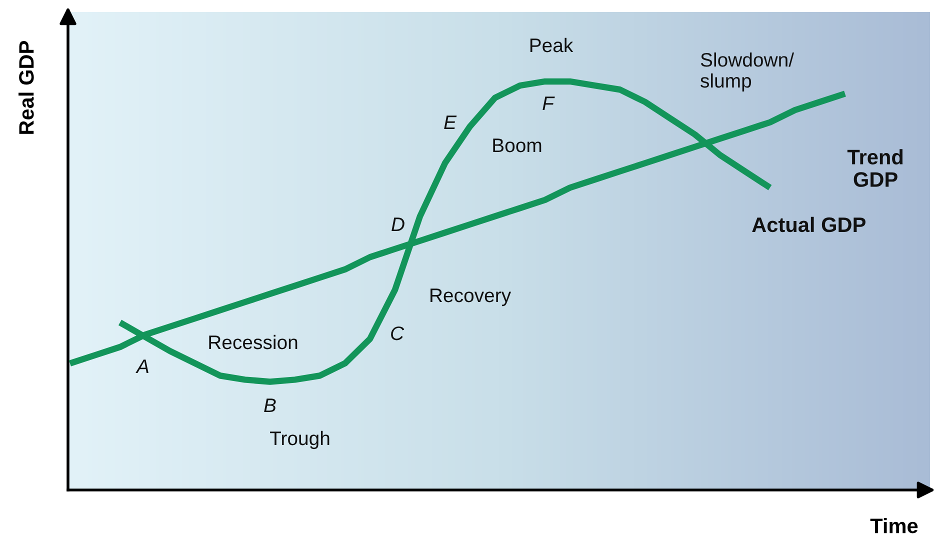  Describe the element at coordinates (747, 72) in the screenshot. I see `annotation: Slowdown/ slump` at that location.